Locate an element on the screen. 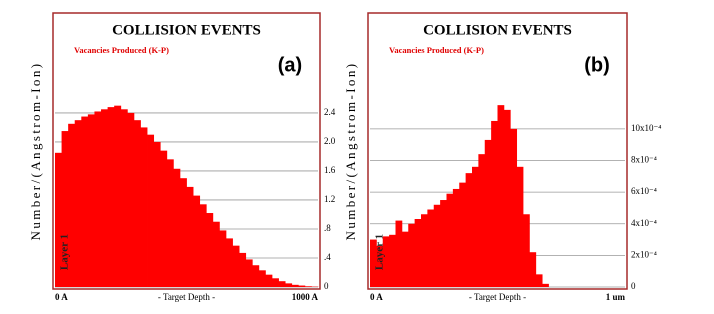 This screenshot has width=714, height=314. y-tick-label: 2.4 is located at coordinates (330, 112).